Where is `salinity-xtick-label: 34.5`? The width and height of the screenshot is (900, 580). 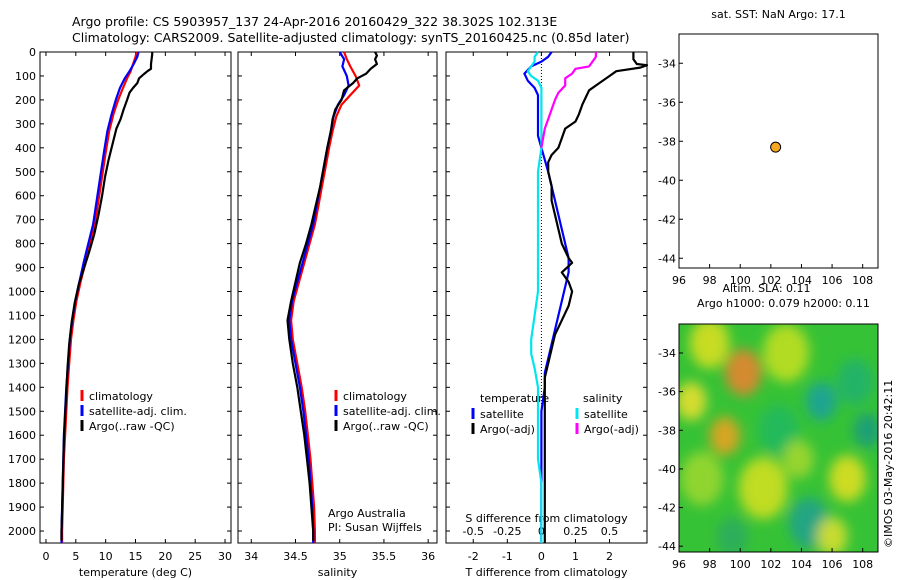 salinity-xtick-label: 34.5 is located at coordinates (295, 556).